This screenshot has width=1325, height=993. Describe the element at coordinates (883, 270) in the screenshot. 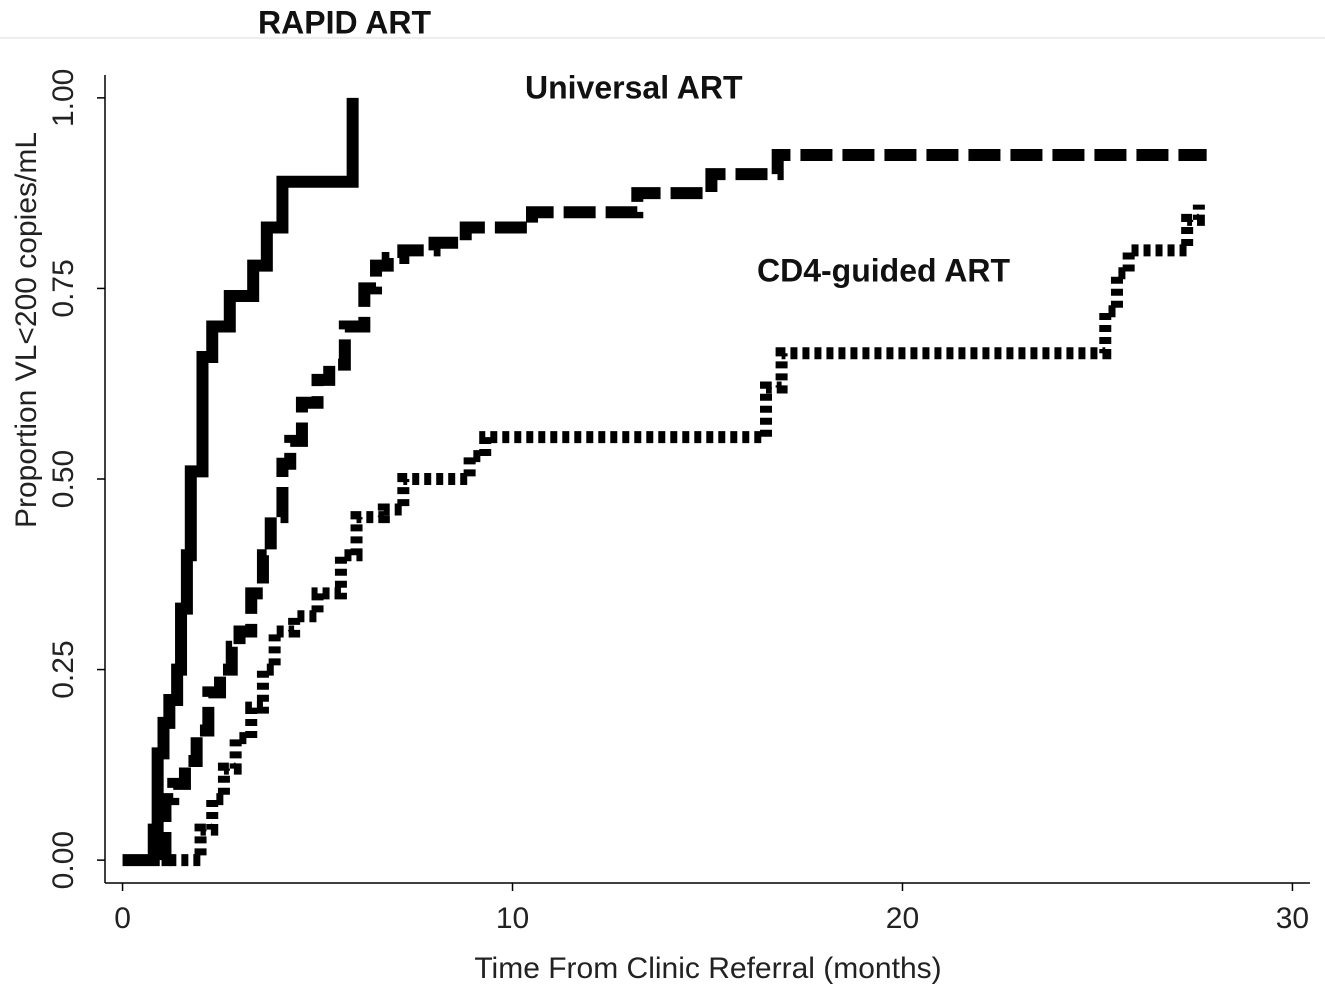

I see `series-label: CD4-guided ART` at that location.